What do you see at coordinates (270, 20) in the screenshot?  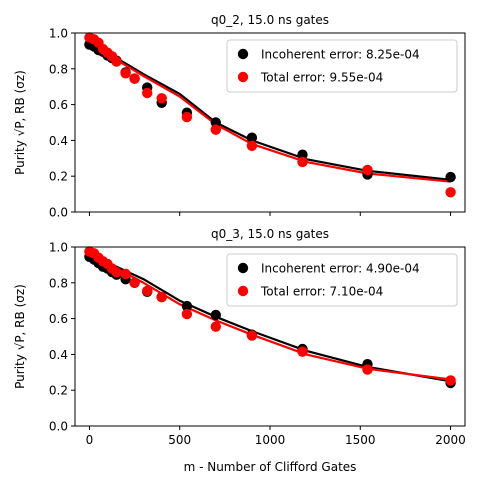 I see `panel-title: q0_2, 15.0 ns gates` at bounding box center [270, 20].